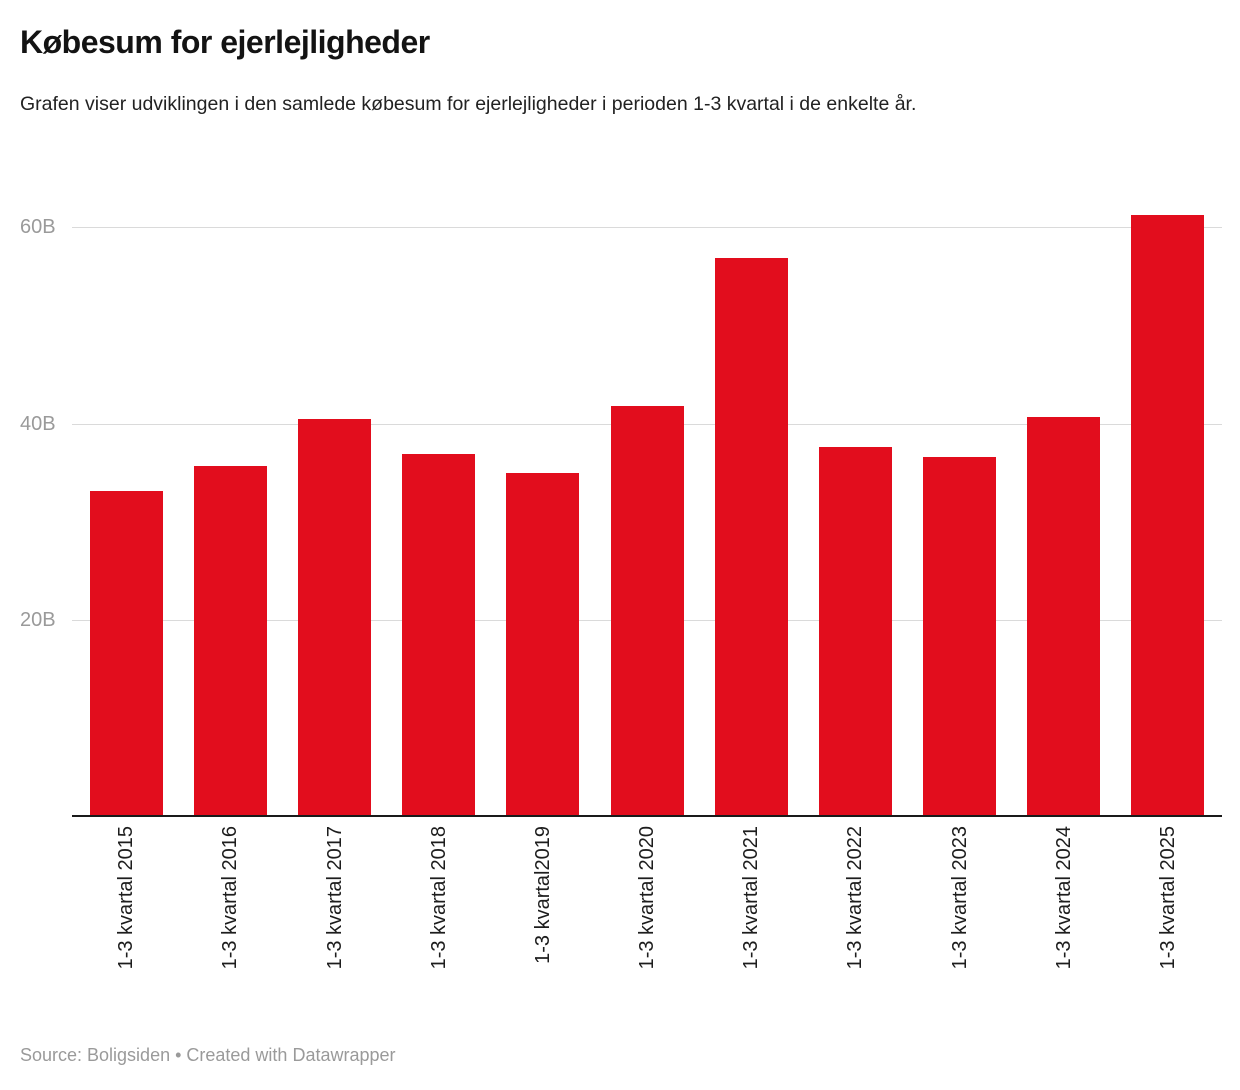 The height and width of the screenshot is (1090, 1240). What do you see at coordinates (647, 228) in the screenshot?
I see `gridline` at bounding box center [647, 228].